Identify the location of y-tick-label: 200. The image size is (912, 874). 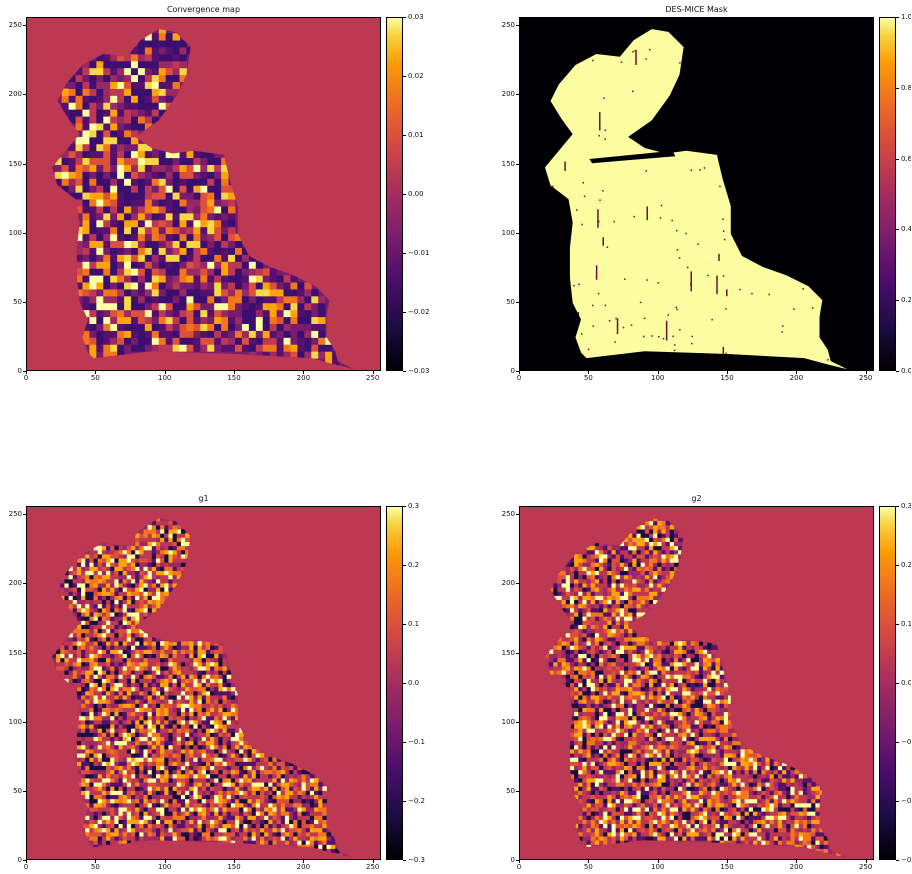
(508, 94).